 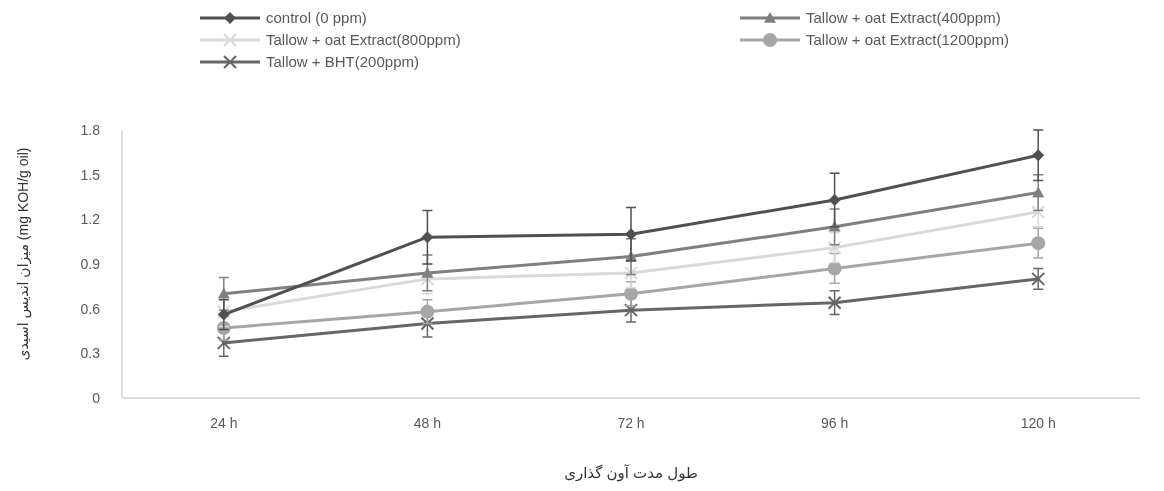 I want to click on y-tick-label: 0, so click(x=96, y=397).